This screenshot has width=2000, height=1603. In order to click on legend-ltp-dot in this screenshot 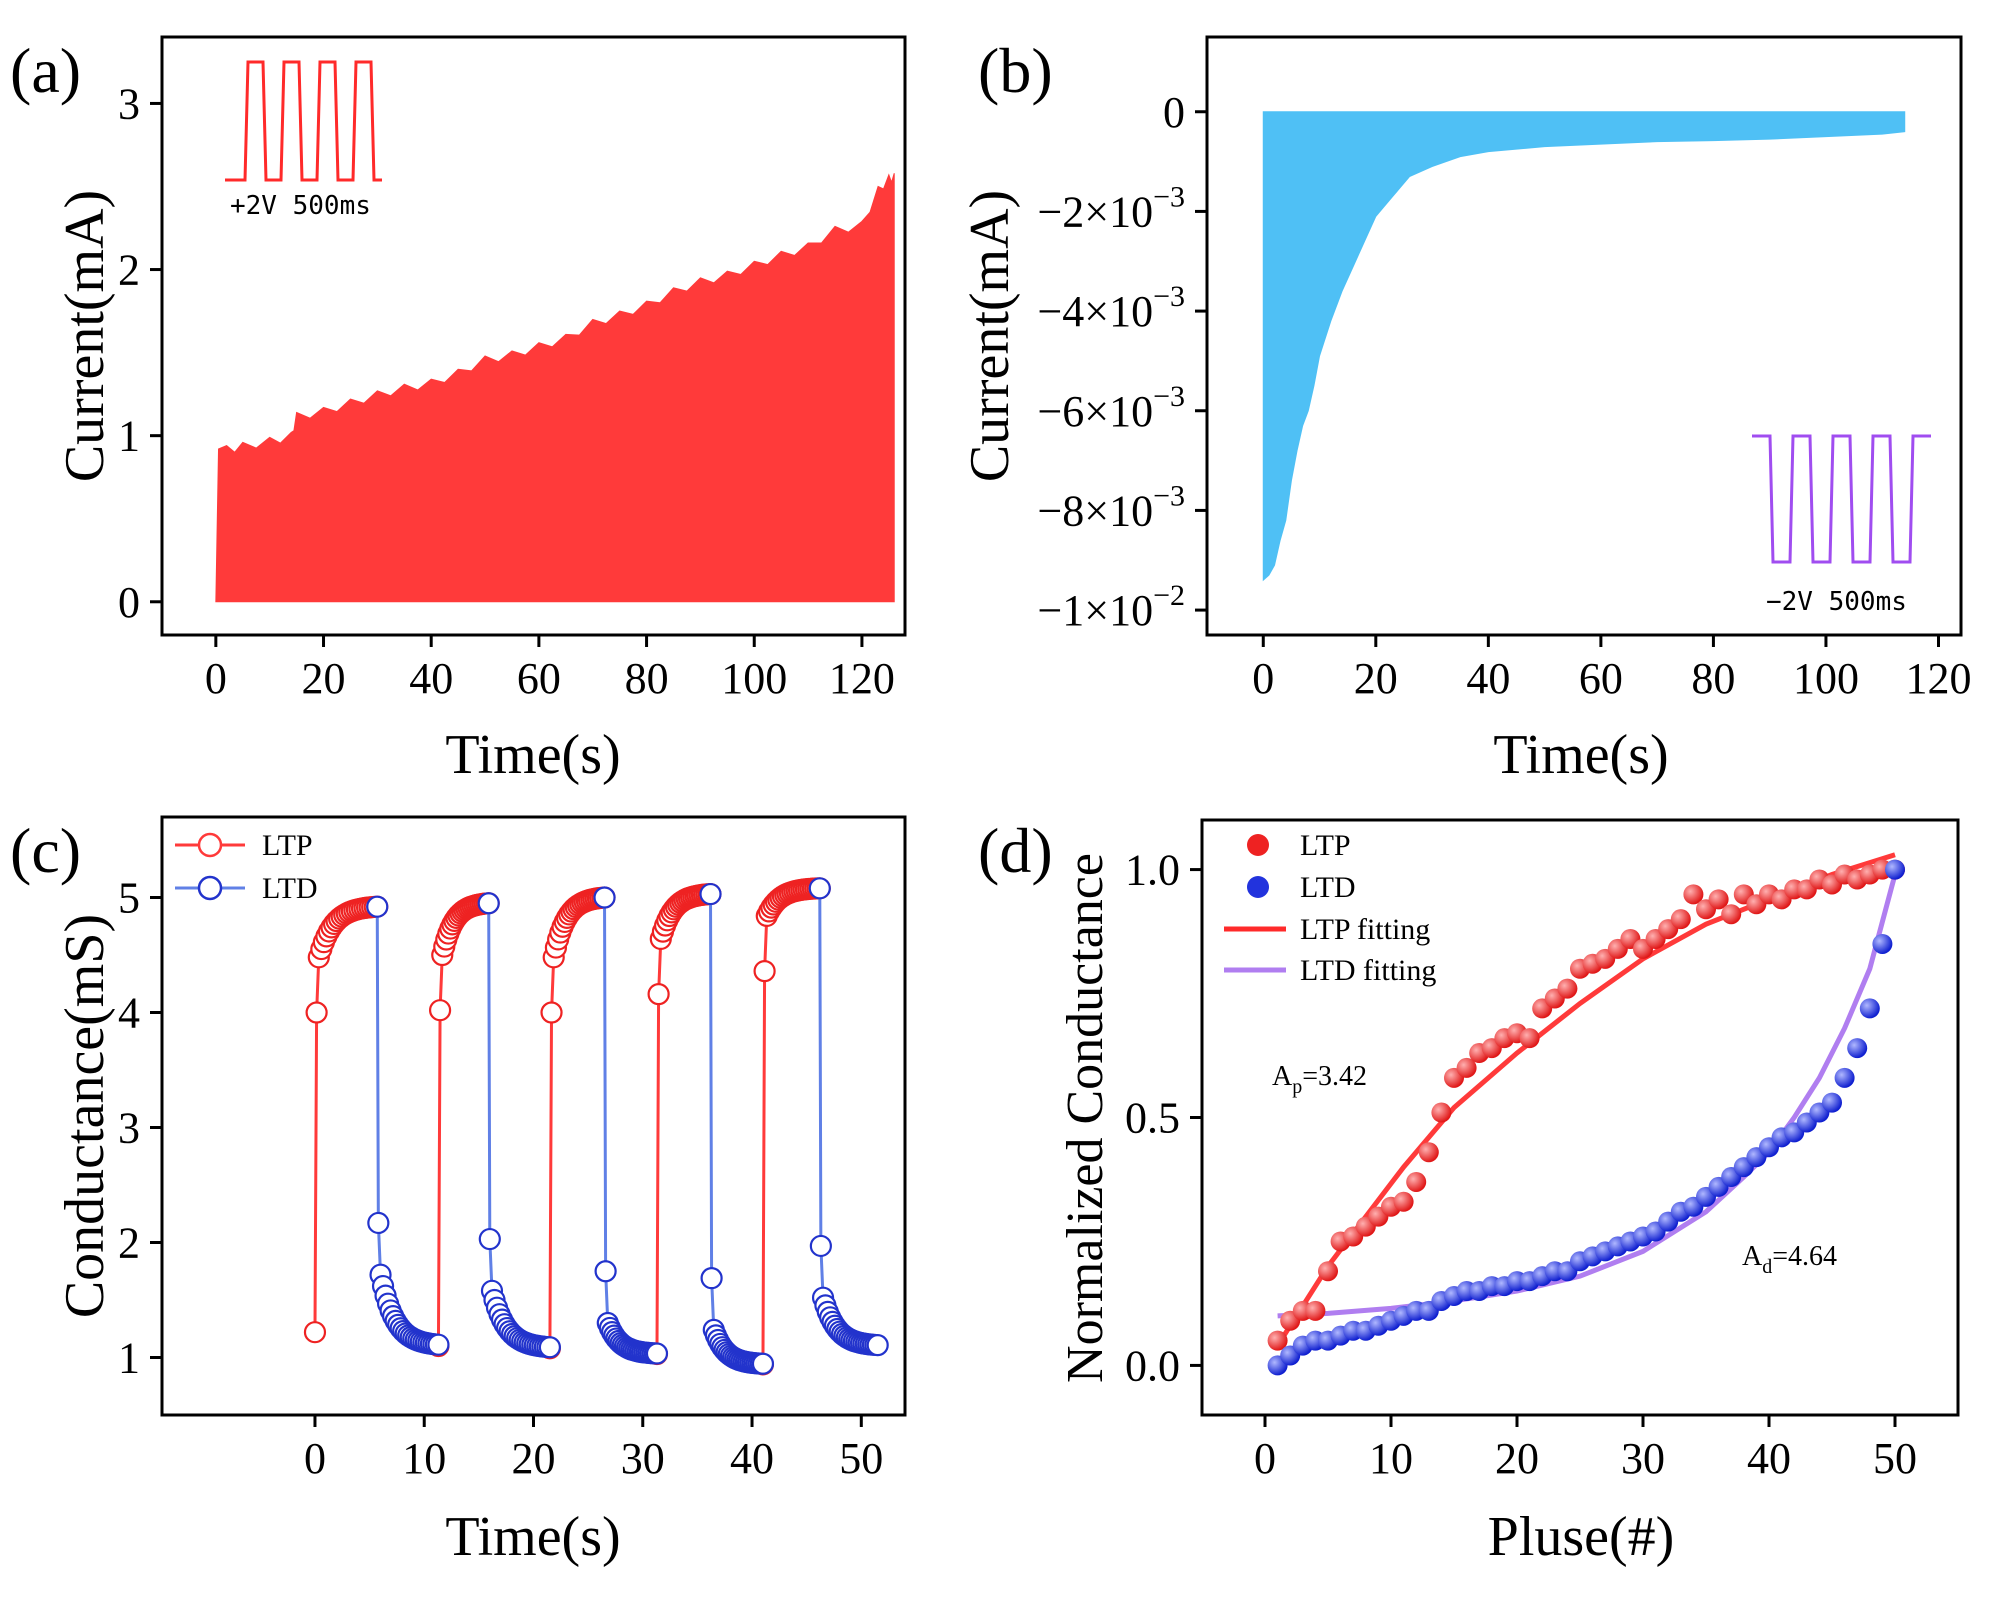, I will do `click(1258, 845)`.